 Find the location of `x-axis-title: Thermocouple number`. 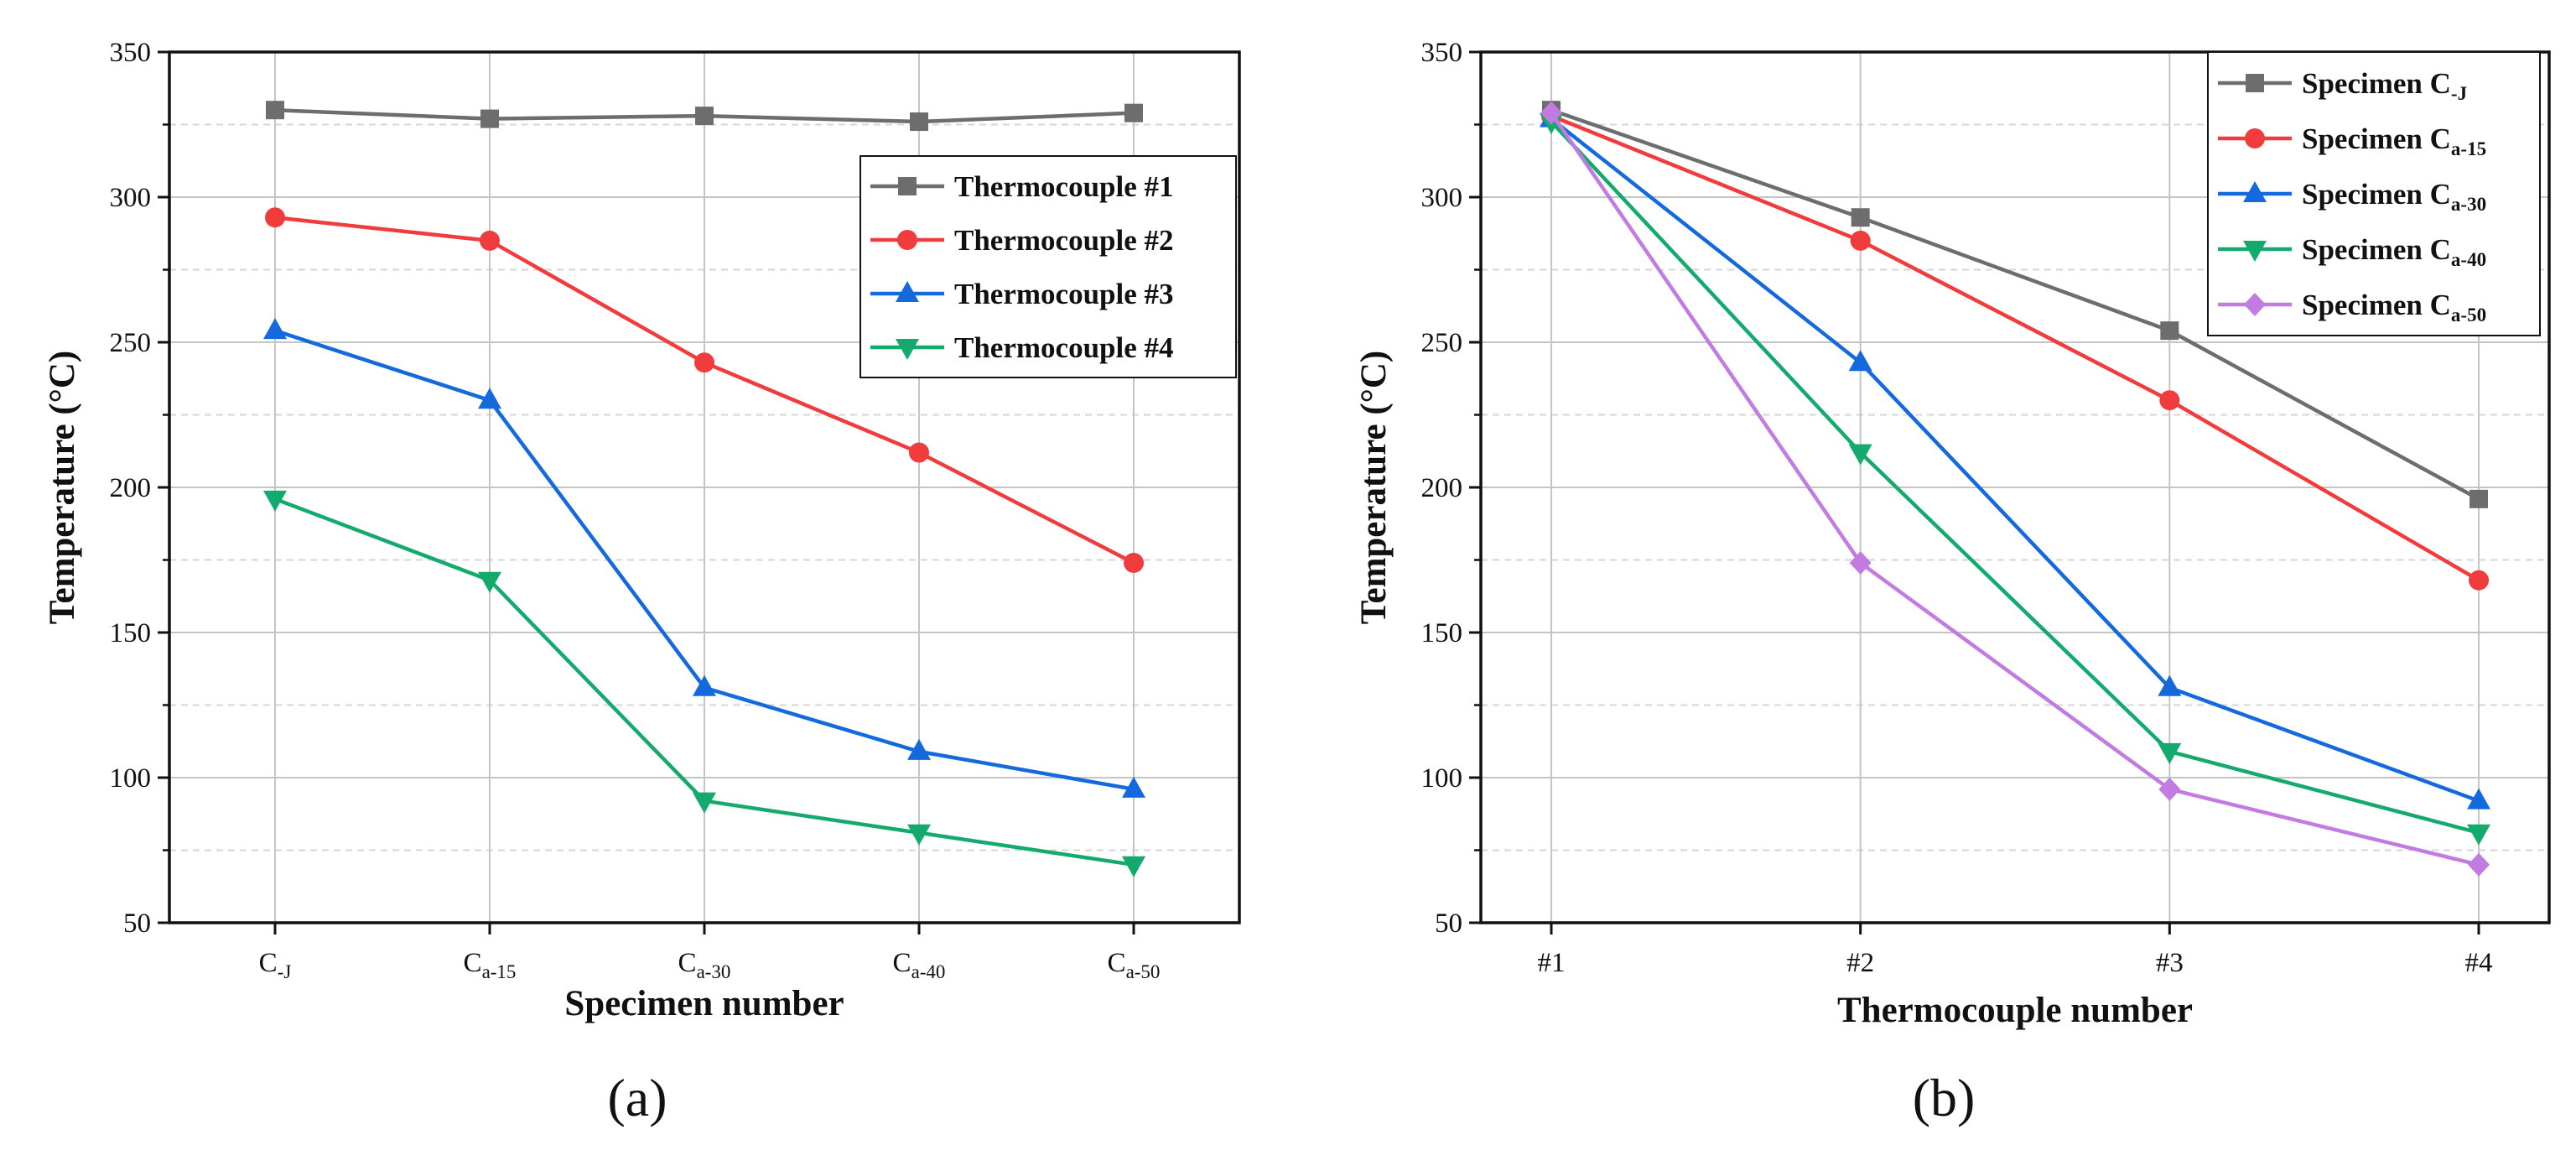

x-axis-title: Thermocouple number is located at coordinates (2015, 1010).